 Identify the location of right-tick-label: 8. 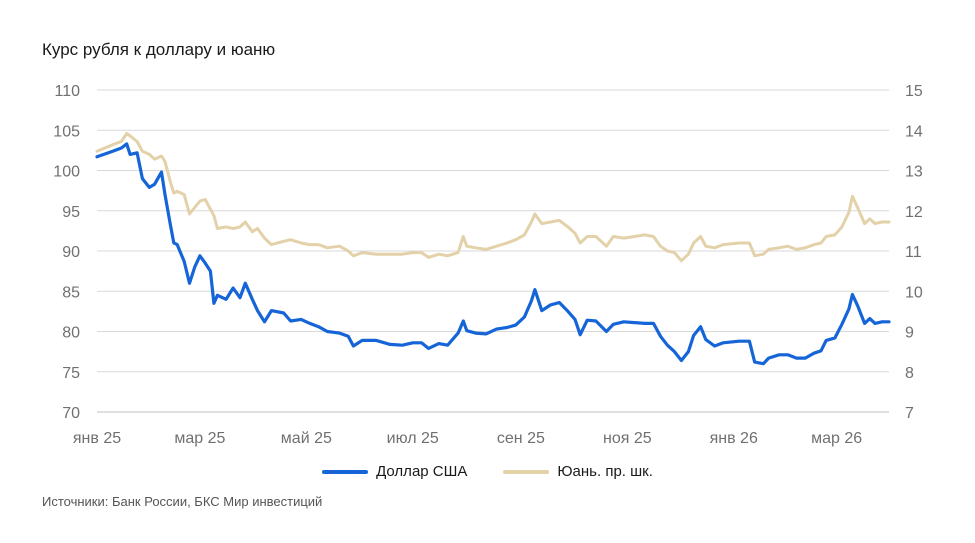
(909, 373).